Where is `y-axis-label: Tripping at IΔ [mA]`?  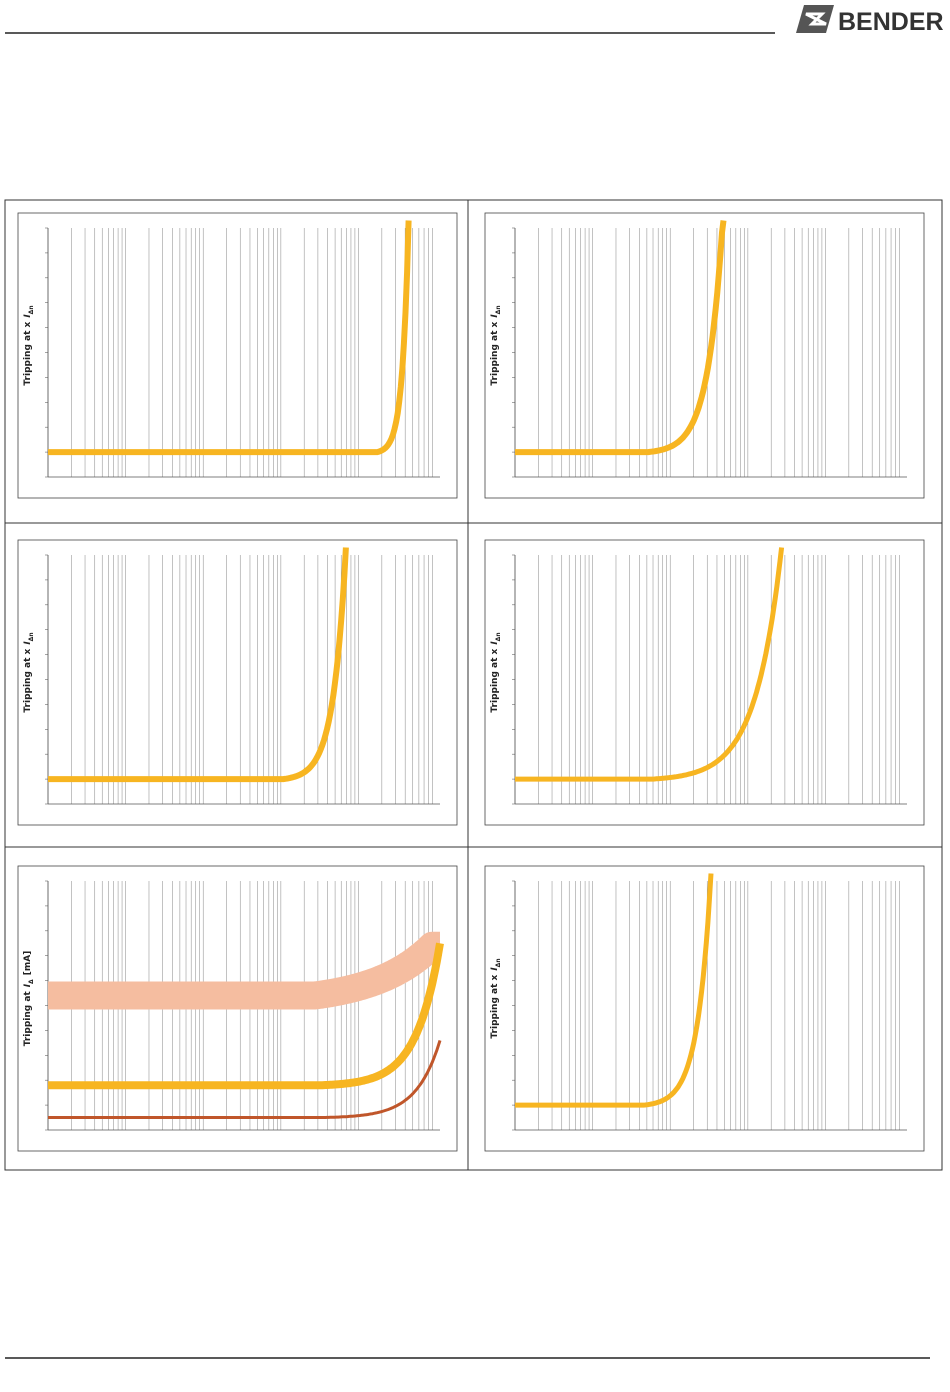
y-axis-label: Tripping at IΔ [mA] is located at coordinates (29, 999).